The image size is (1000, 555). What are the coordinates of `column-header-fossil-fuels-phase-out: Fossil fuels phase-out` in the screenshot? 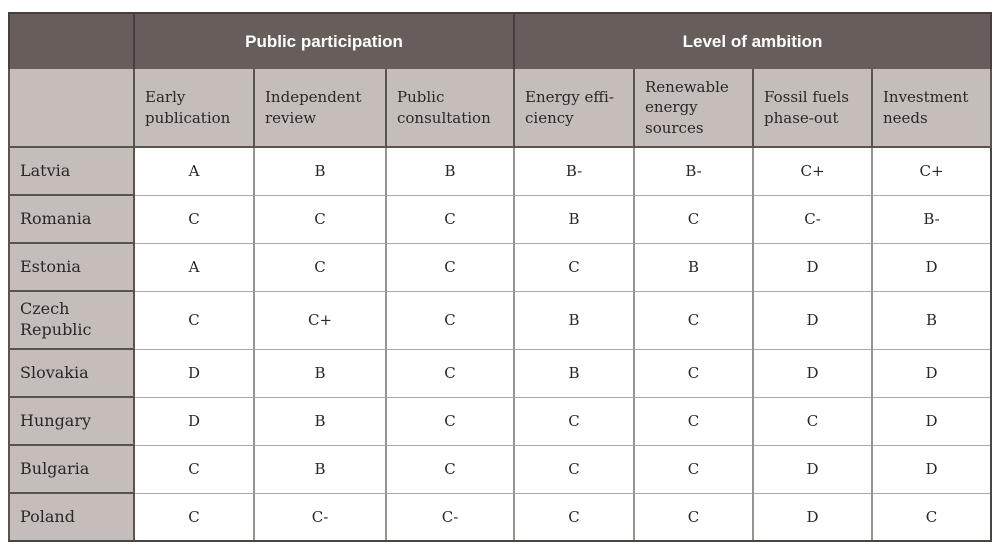 It's located at (812, 108).